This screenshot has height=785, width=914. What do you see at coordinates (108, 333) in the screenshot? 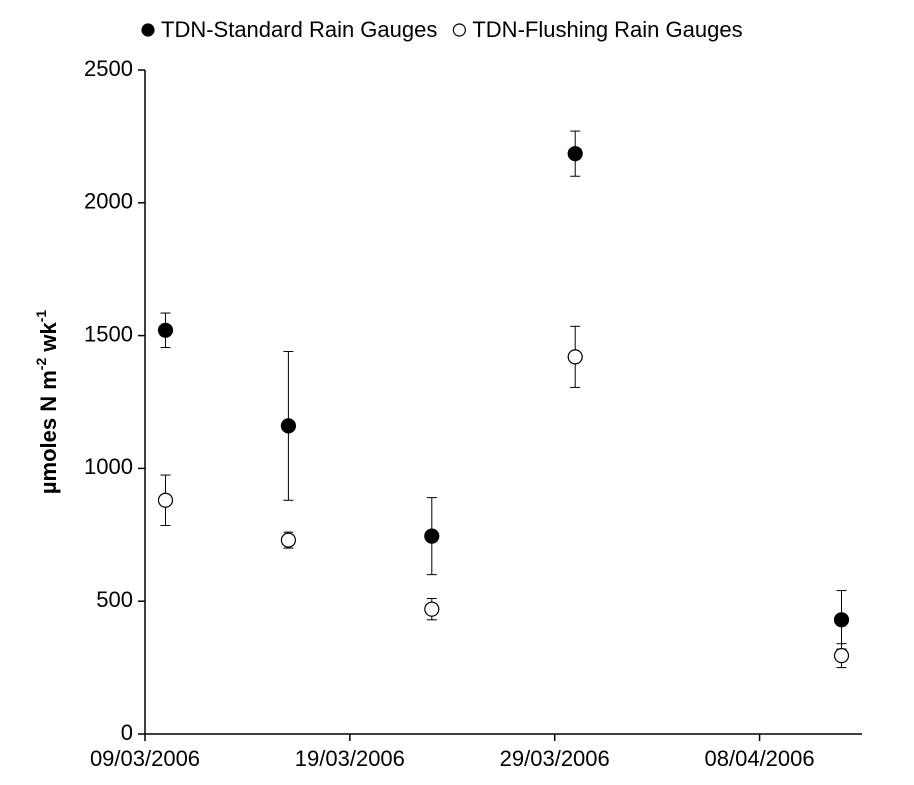
I see `y-tick-label: 1500` at bounding box center [108, 333].